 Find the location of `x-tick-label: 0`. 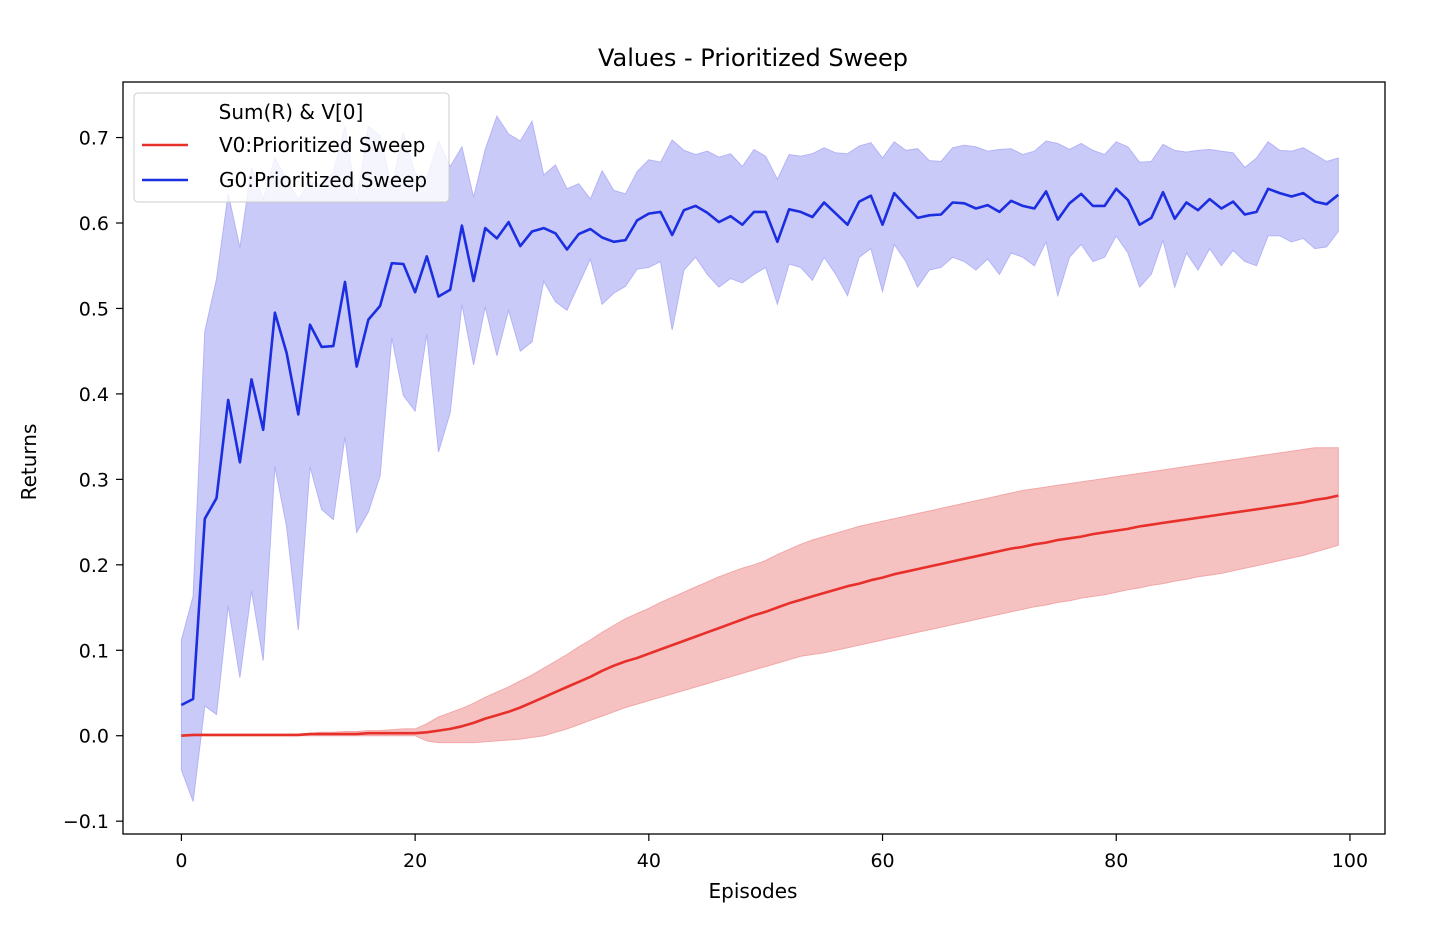

x-tick-label: 0 is located at coordinates (181, 861).